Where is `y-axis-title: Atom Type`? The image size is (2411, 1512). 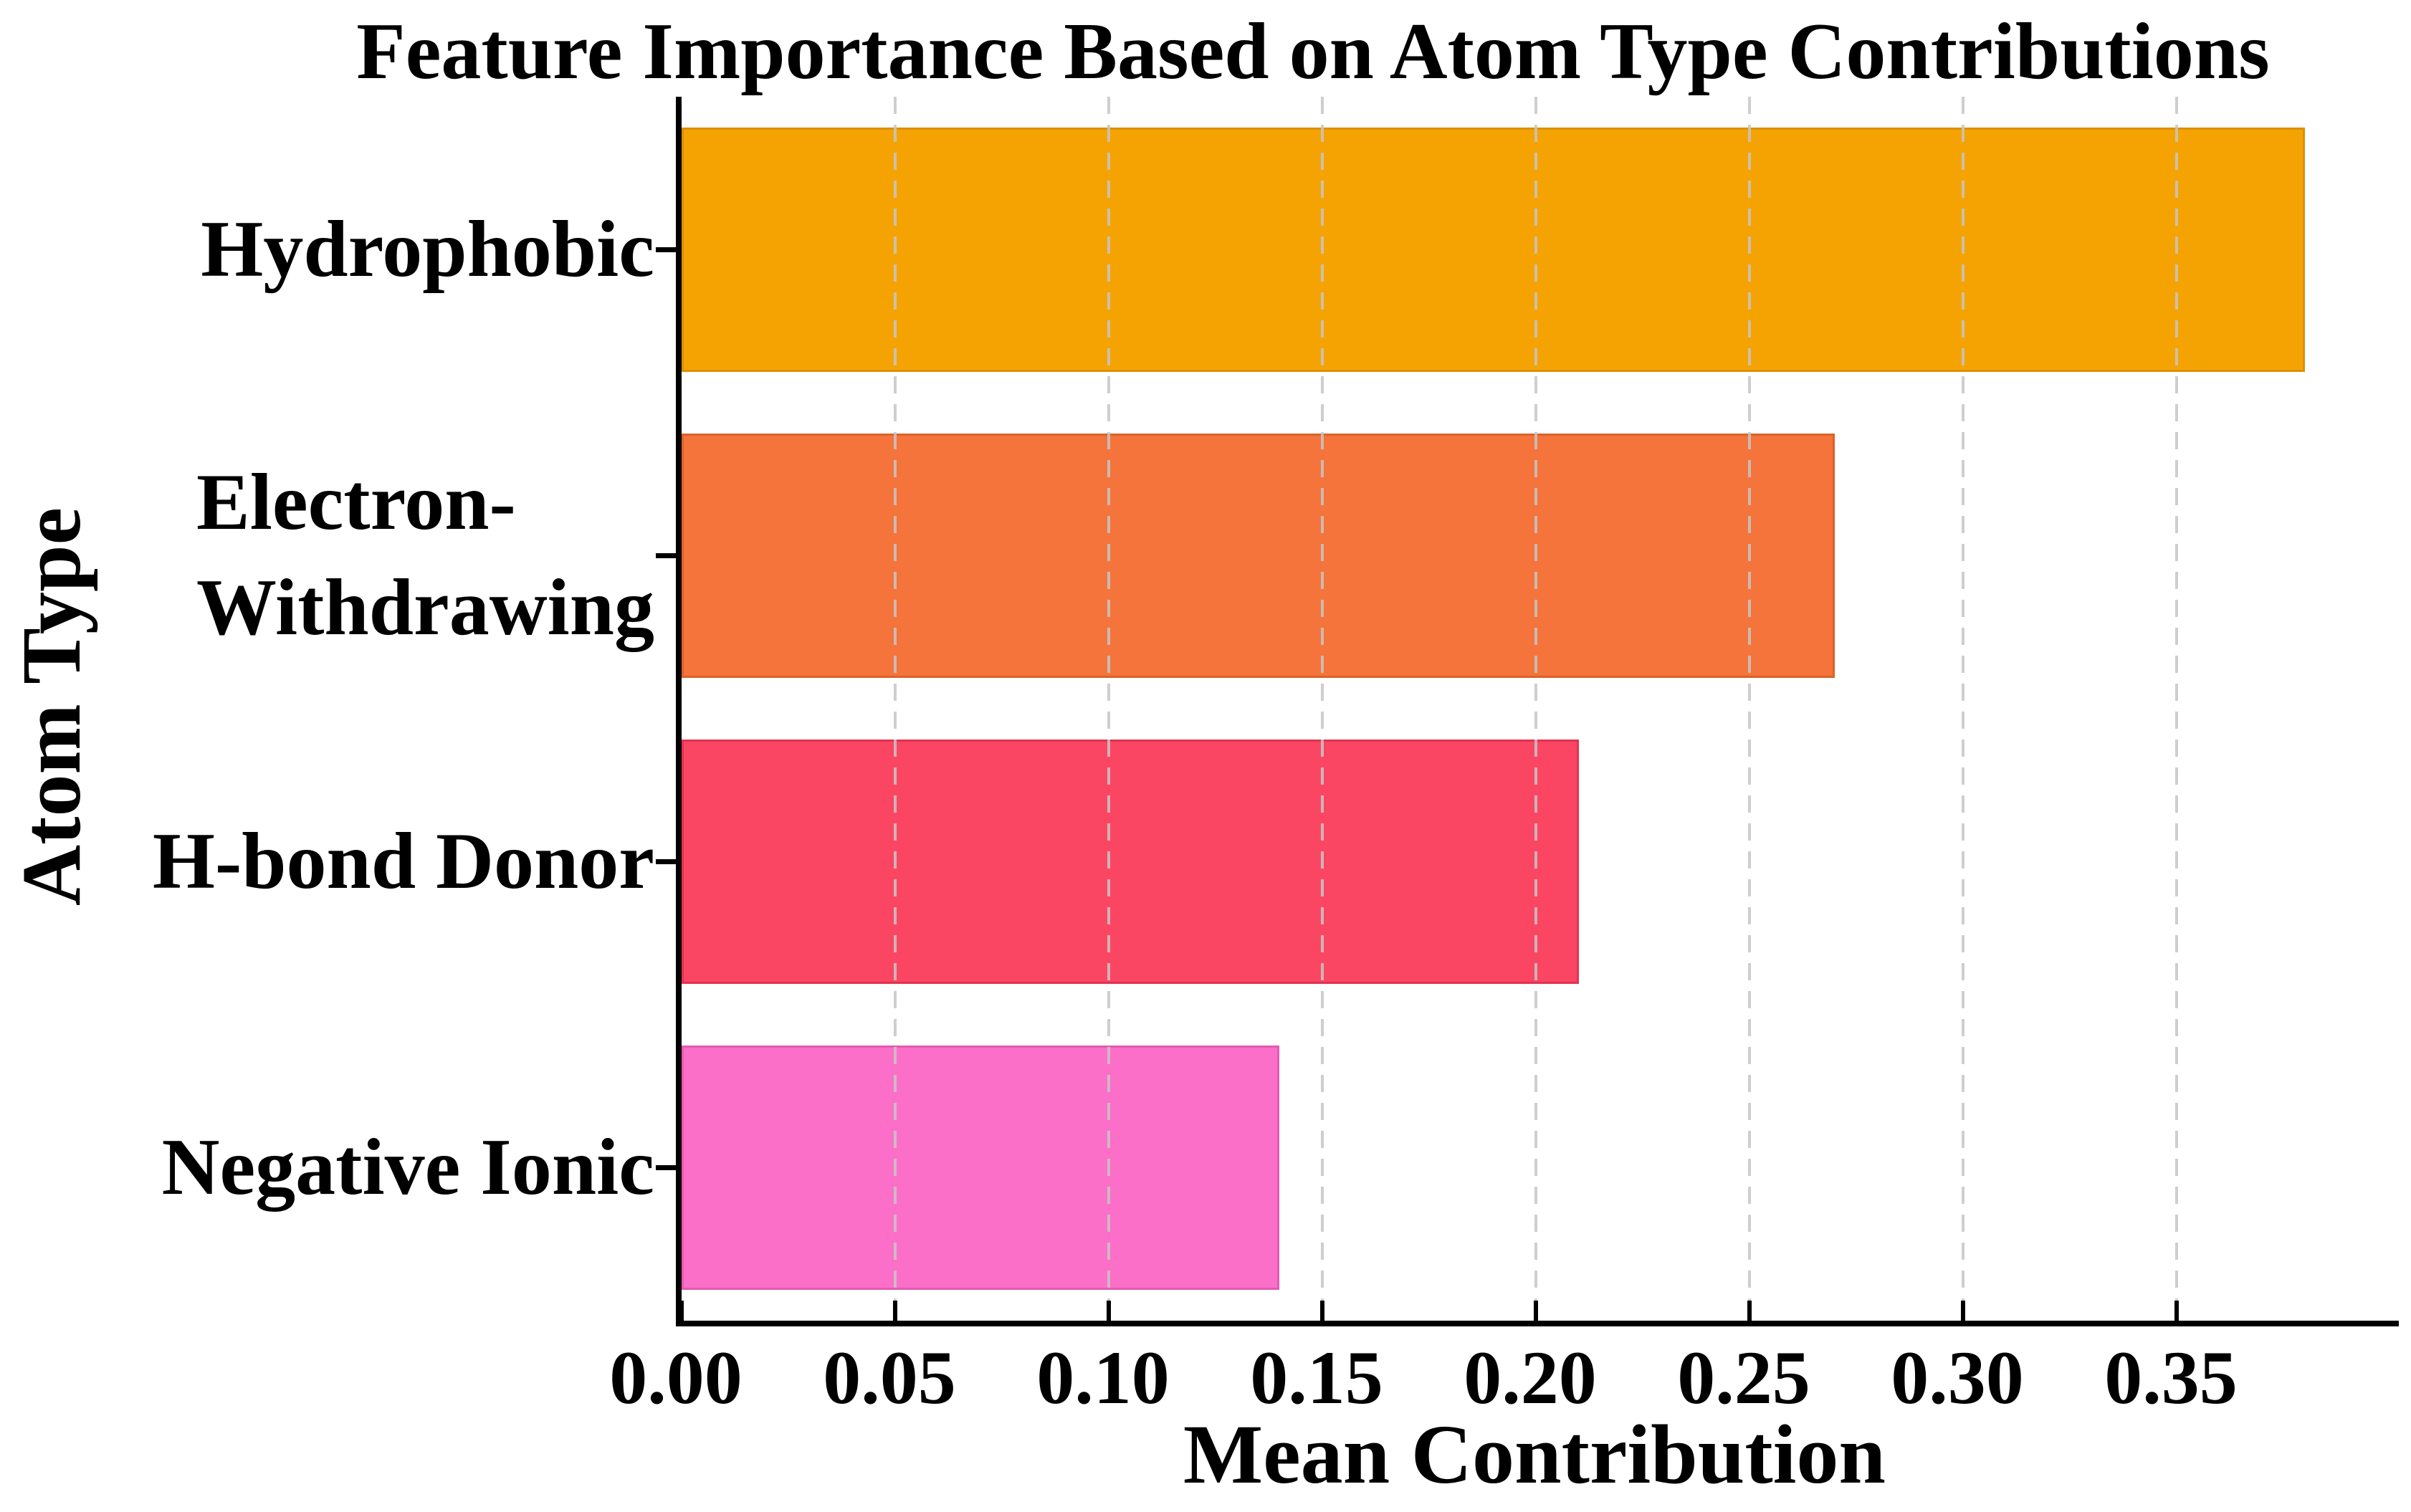
y-axis-title: Atom Type is located at coordinates (51, 706).